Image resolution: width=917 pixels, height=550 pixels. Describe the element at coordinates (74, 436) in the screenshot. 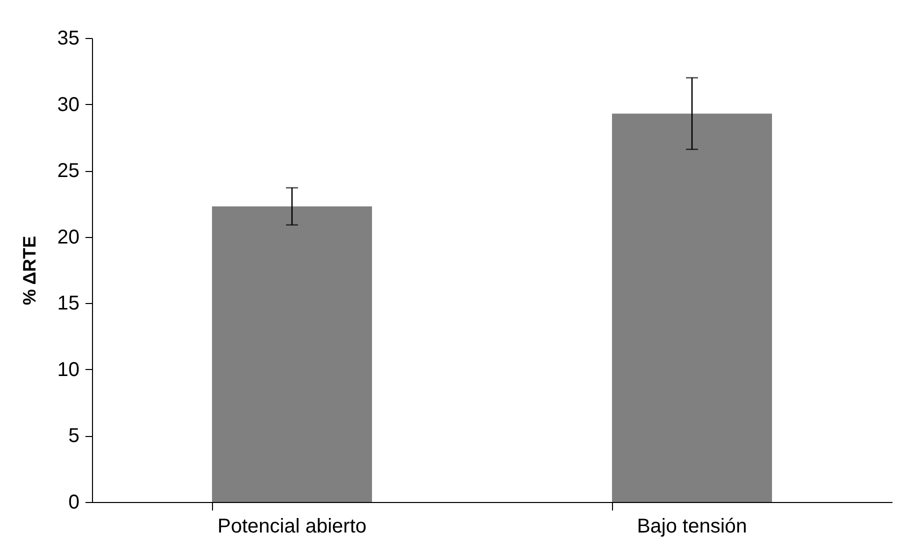

I see `y-tick-label: 5` at that location.